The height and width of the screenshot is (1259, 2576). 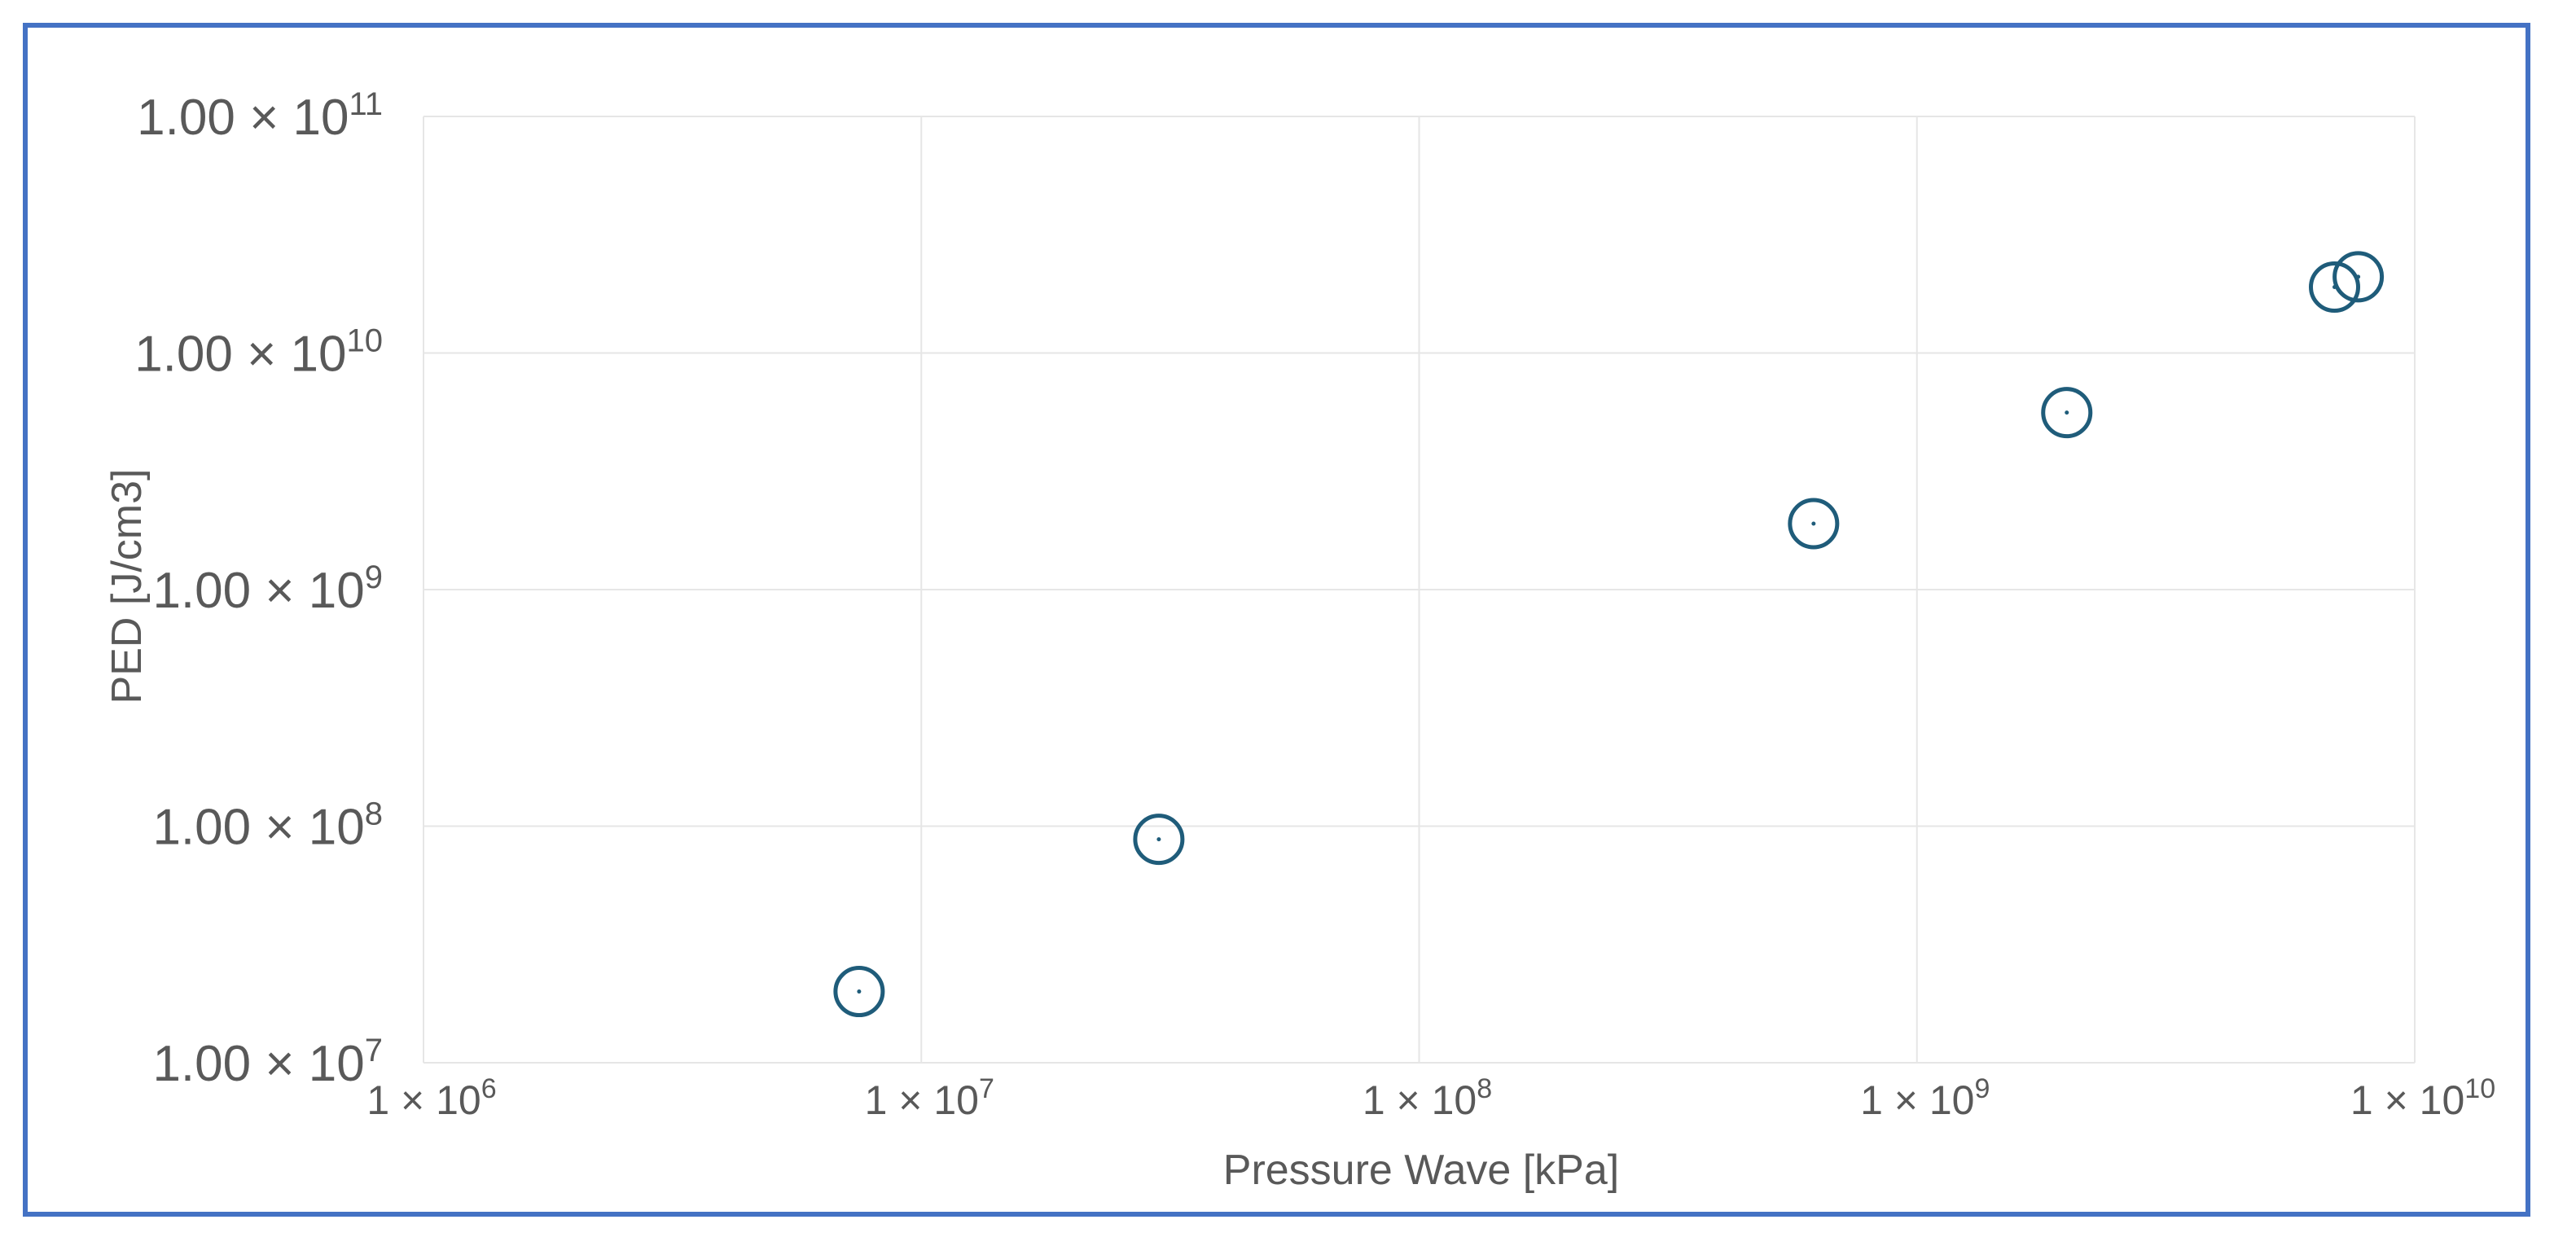 I want to click on x-tick-labels: 1 × 106 1 × 107 1 × 108 1 × 109 1 × 1010, so click(x=1430, y=1098).